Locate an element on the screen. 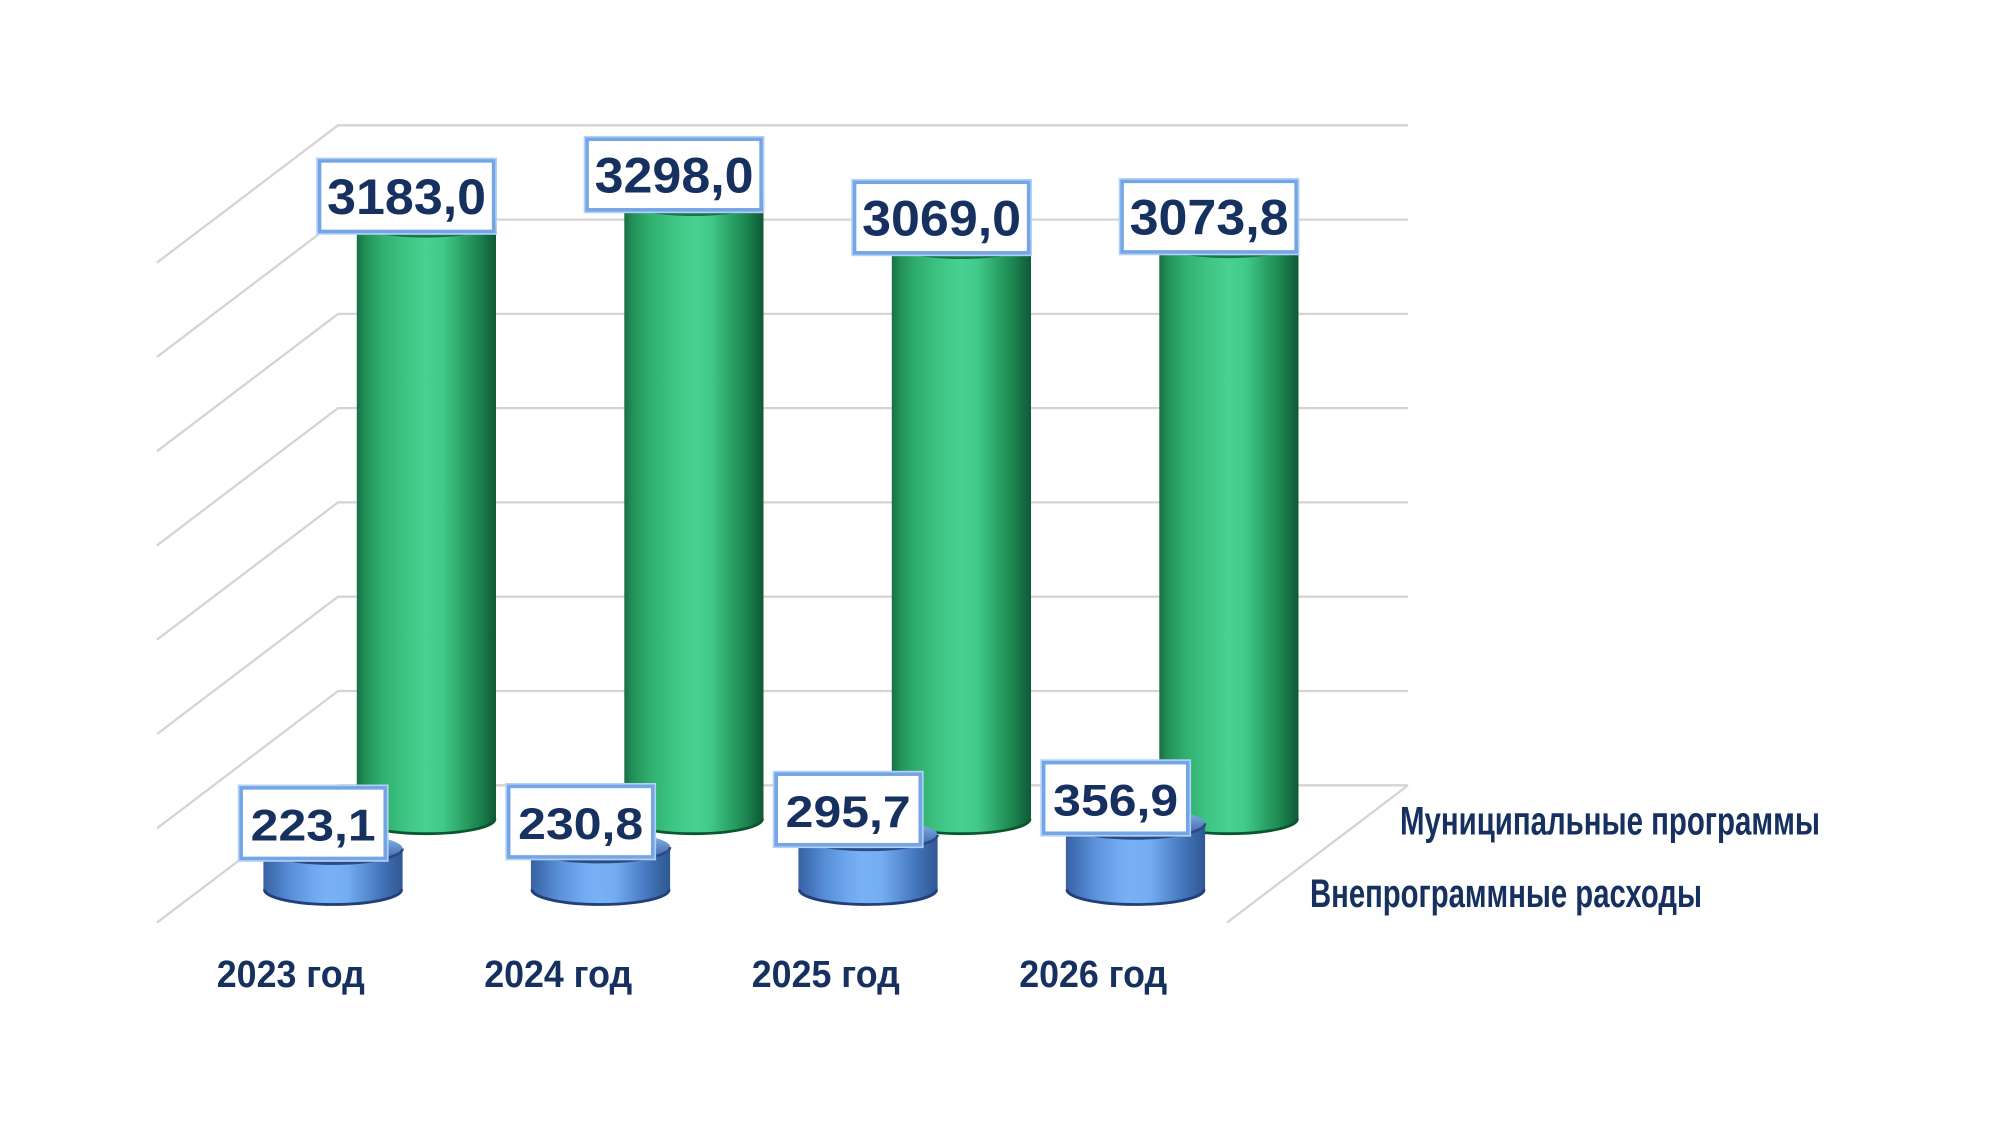 The height and width of the screenshot is (1125, 2000). svg-text: 295,7 is located at coordinates (848, 812).